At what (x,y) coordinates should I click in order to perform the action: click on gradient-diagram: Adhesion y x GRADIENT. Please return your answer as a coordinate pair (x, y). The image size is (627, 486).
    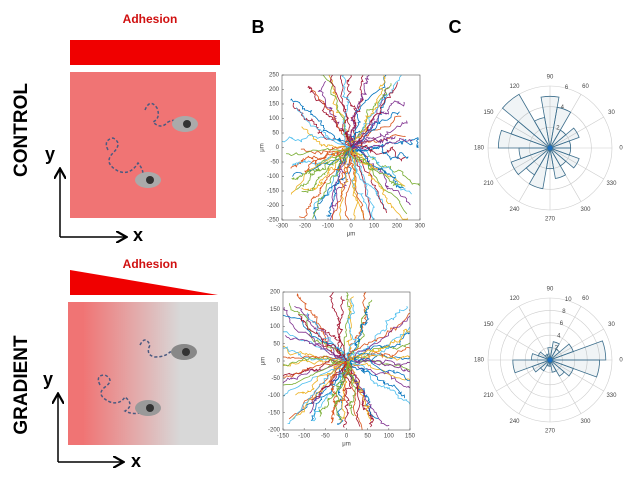
    Looking at the image, I should click on (114, 364).